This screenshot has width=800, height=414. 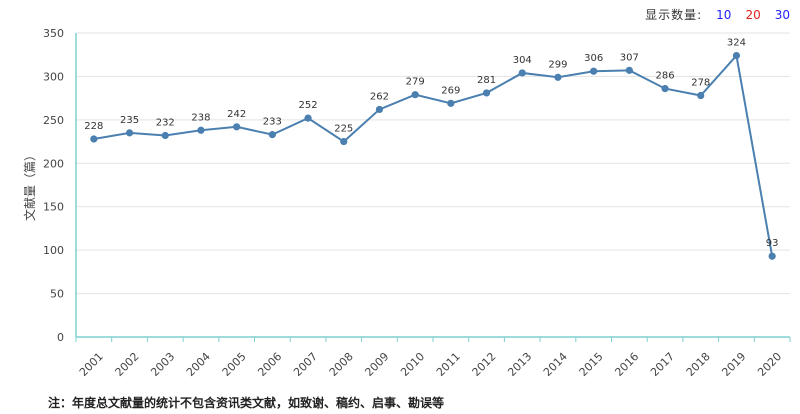 What do you see at coordinates (53, 163) in the screenshot?
I see `y-tick-label: 200` at bounding box center [53, 163].